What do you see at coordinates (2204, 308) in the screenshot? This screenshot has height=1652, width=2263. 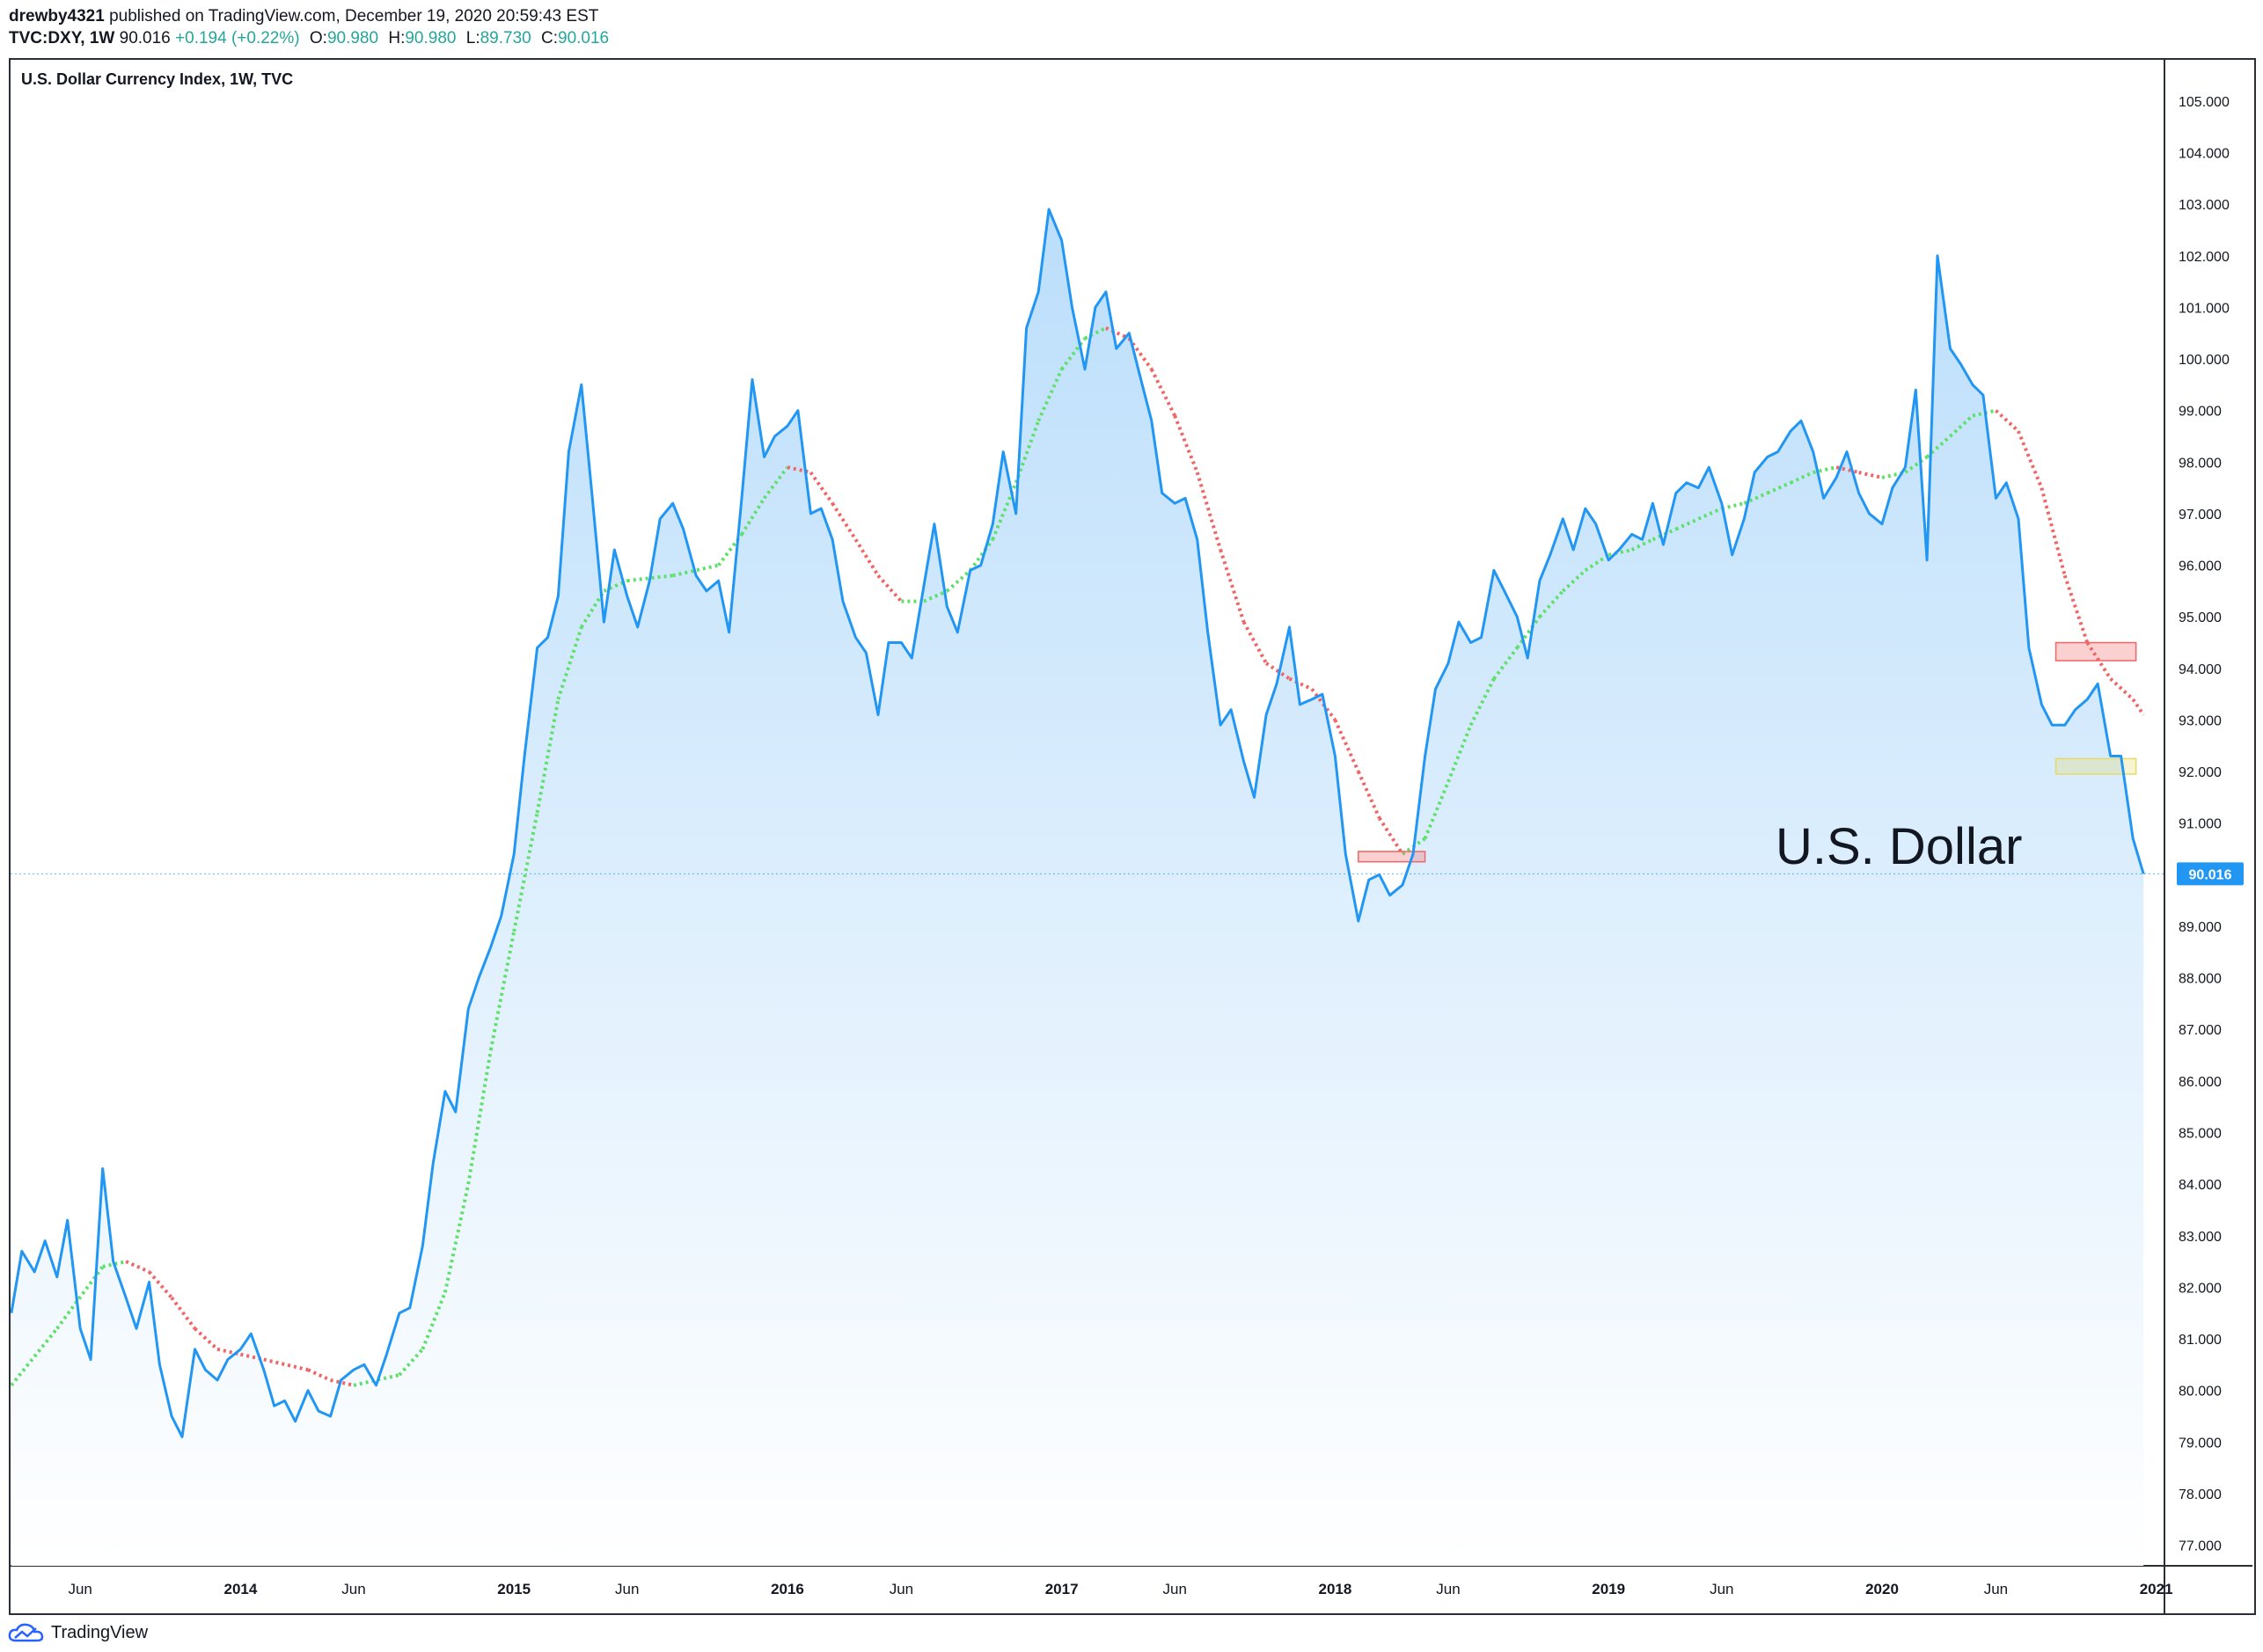 I see `price-tick-label: 101.000` at bounding box center [2204, 308].